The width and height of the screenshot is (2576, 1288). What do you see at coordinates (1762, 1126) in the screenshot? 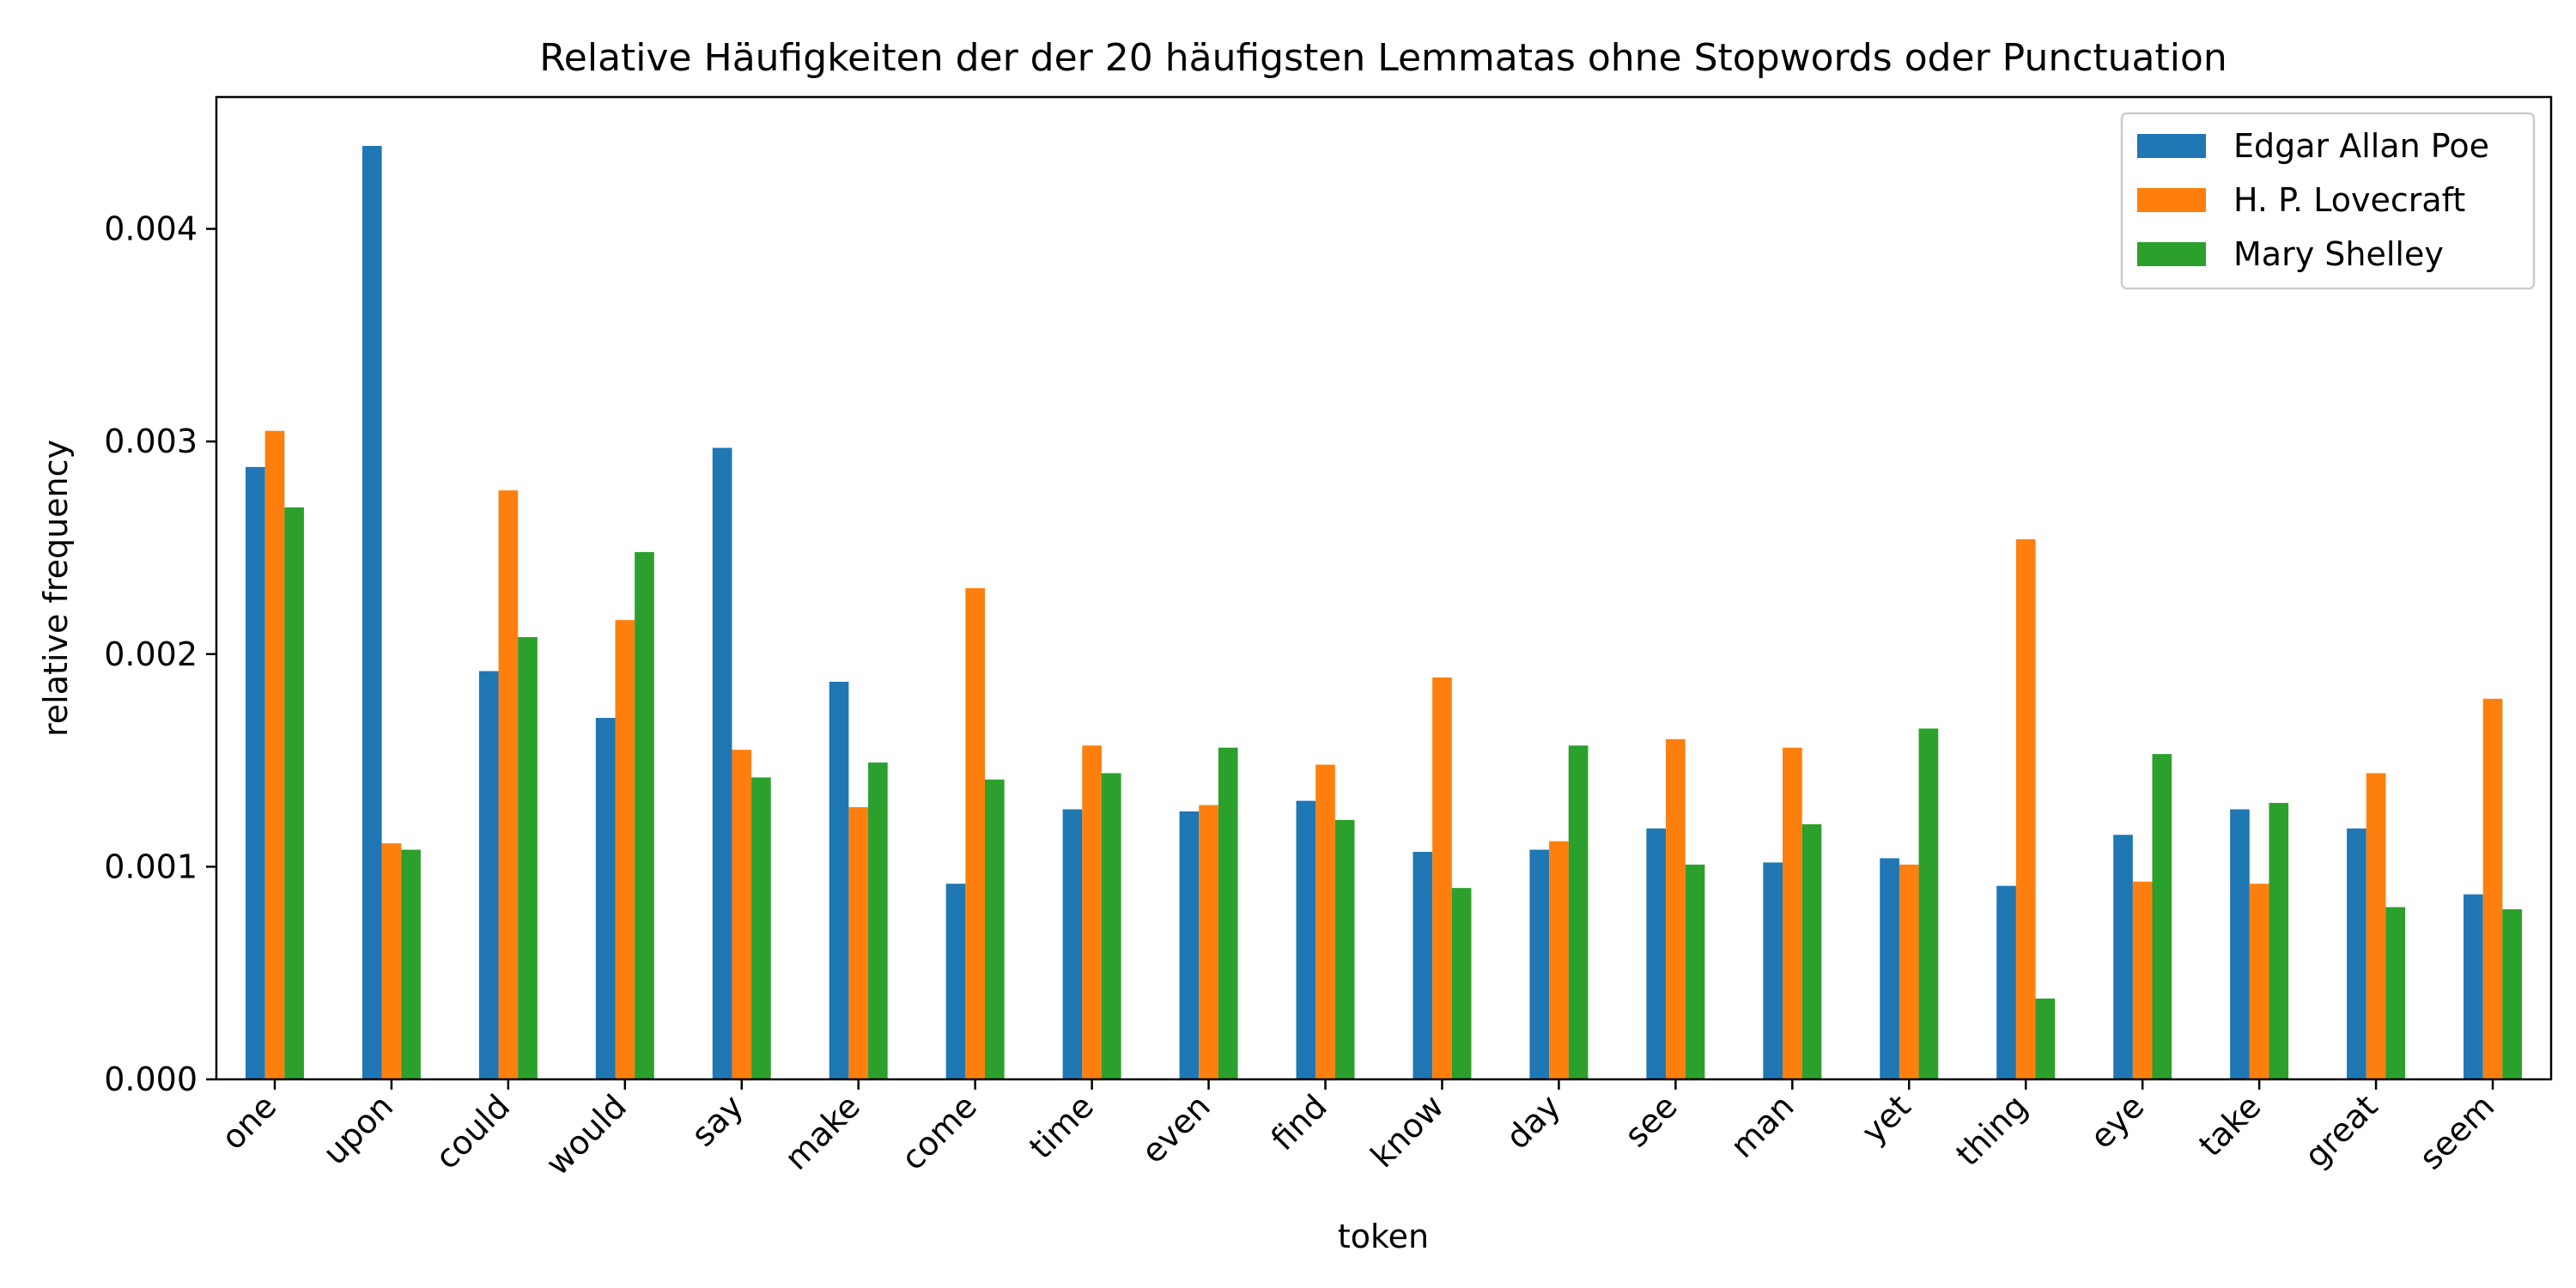
I see `x-tick-label: man` at bounding box center [1762, 1126].